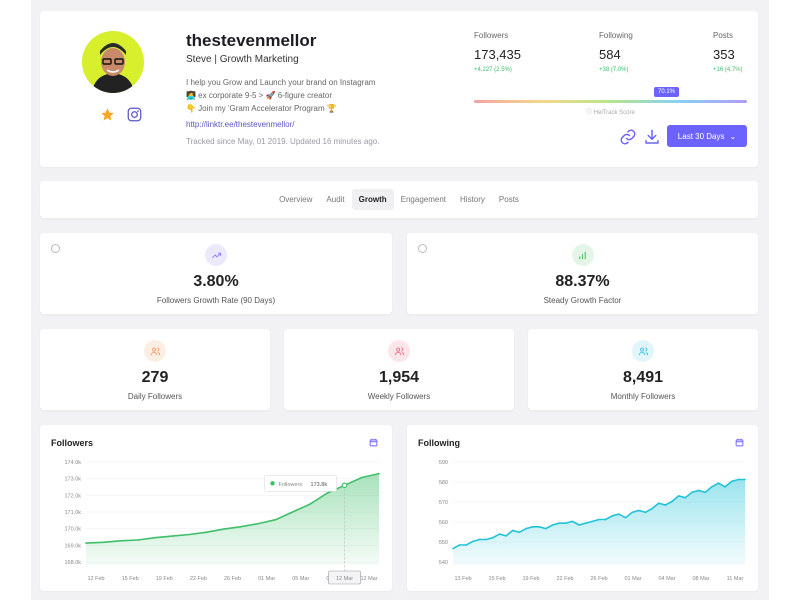  What do you see at coordinates (240, 124) in the screenshot?
I see `profile-link: http://linktr.ee/thestevenmellor/` at bounding box center [240, 124].